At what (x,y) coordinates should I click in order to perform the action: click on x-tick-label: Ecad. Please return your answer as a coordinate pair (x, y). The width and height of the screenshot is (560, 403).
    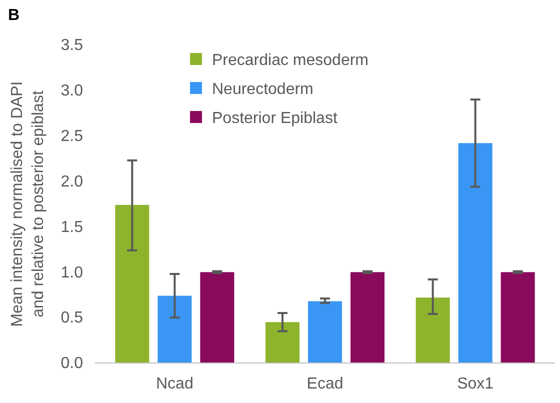
    Looking at the image, I should click on (325, 383).